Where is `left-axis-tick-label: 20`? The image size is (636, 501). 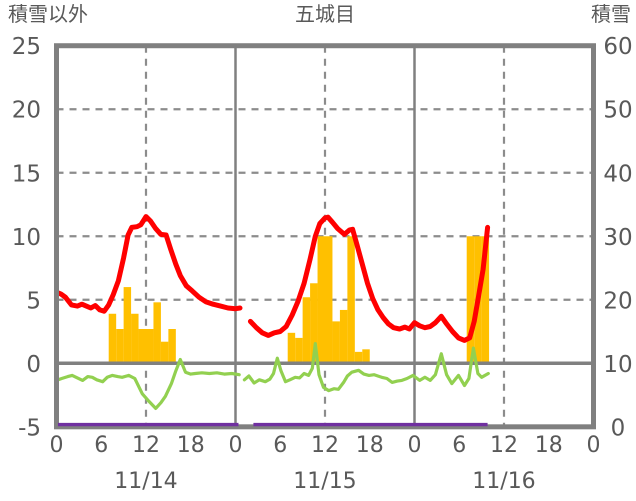
left-axis-tick-label: 20 is located at coordinates (26, 111).